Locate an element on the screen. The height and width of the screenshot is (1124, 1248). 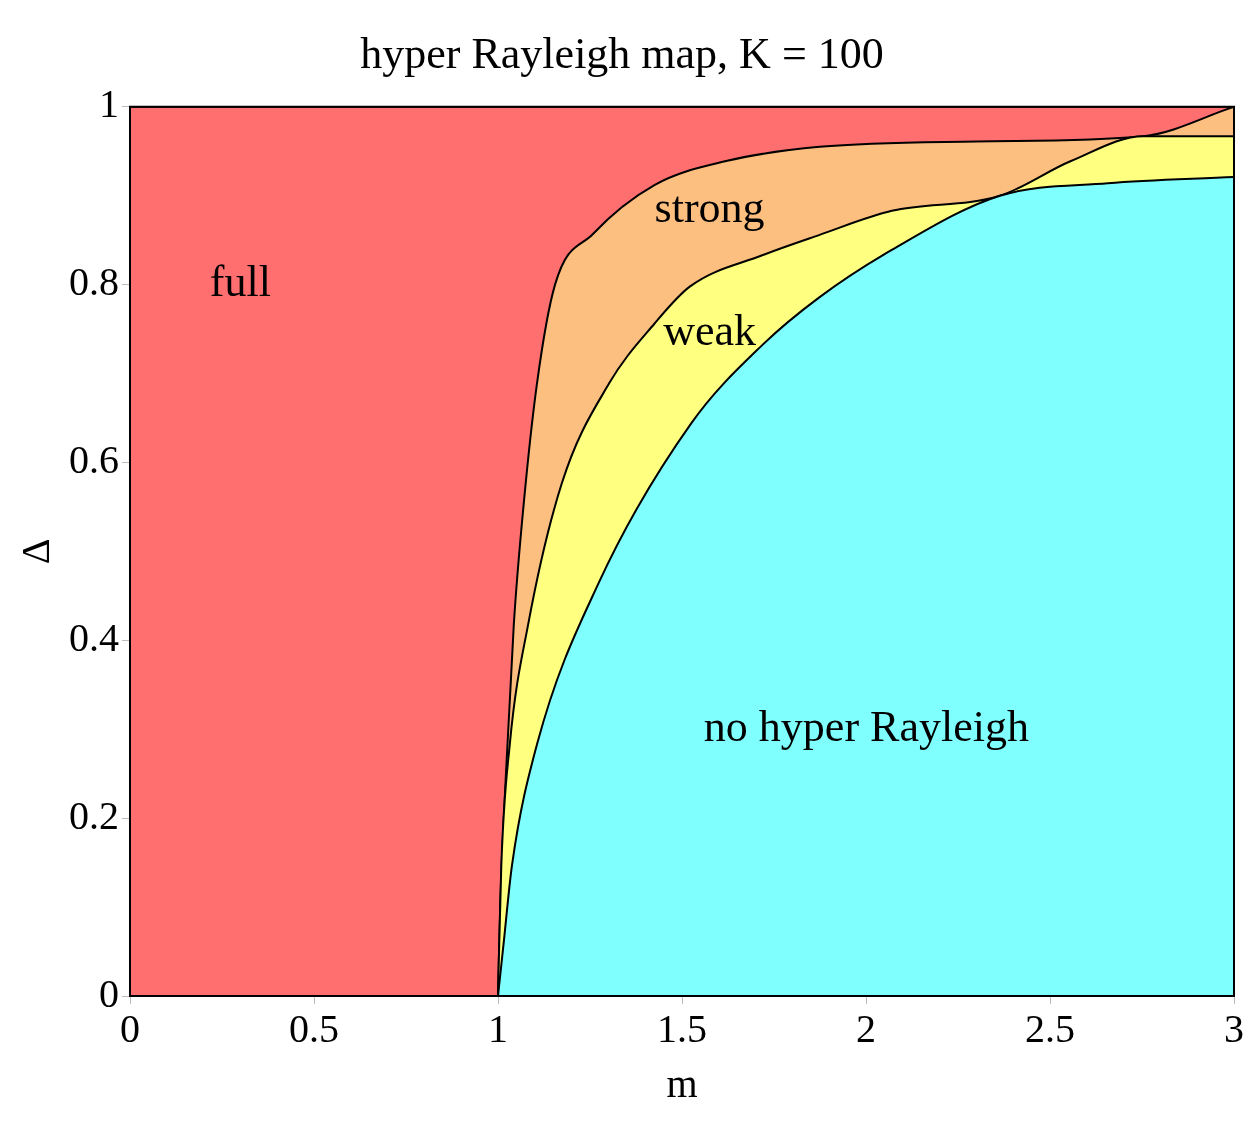
series-label: strong is located at coordinates (709, 208).